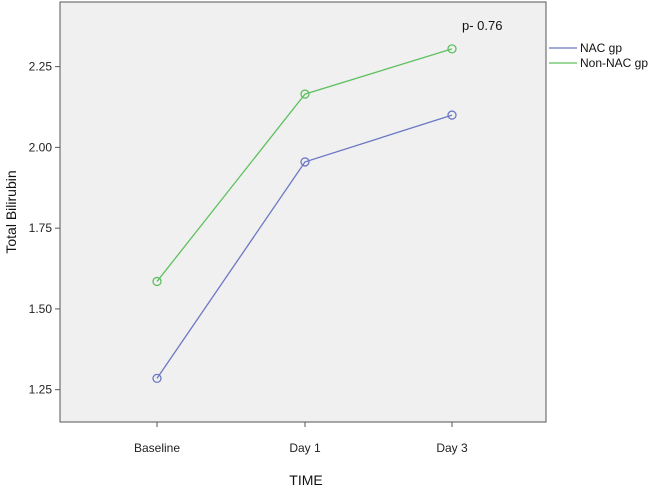  Describe the element at coordinates (482, 25) in the screenshot. I see `p-value-annotation: p- 0.76` at that location.